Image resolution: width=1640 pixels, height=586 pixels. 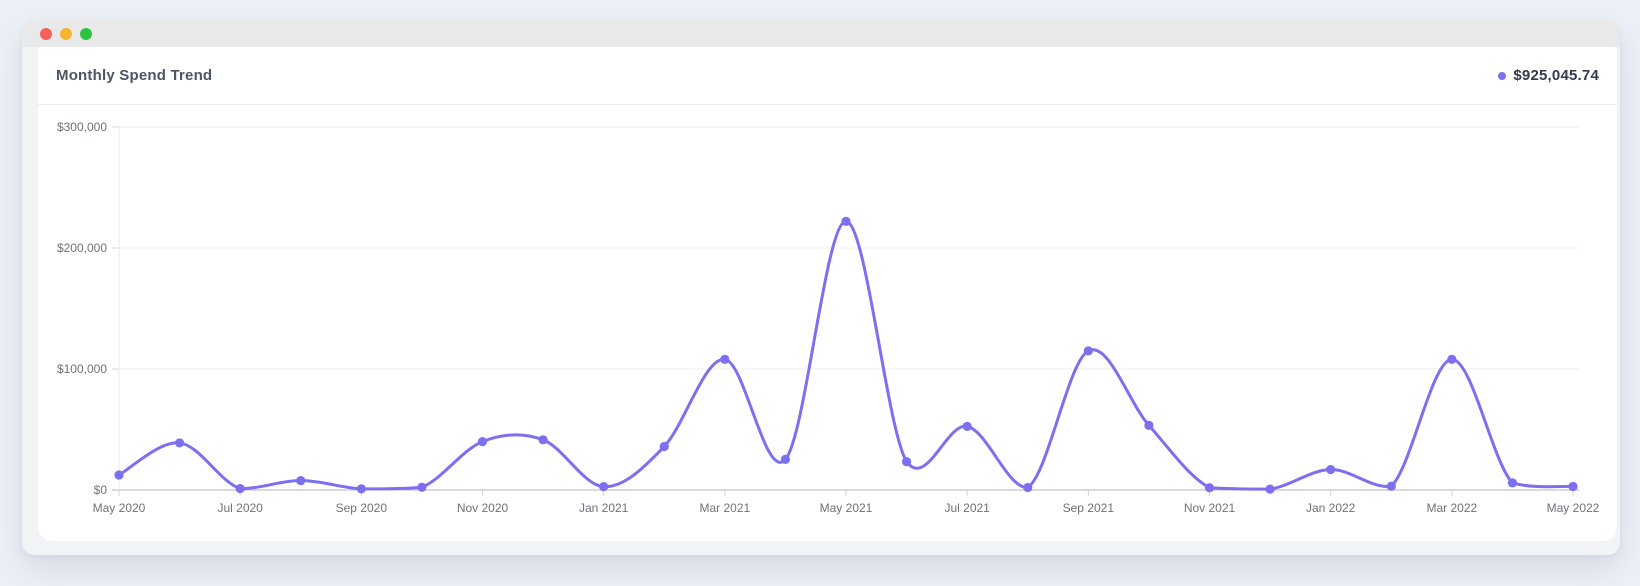 I want to click on x-tick-label: May 2022, so click(x=1573, y=508).